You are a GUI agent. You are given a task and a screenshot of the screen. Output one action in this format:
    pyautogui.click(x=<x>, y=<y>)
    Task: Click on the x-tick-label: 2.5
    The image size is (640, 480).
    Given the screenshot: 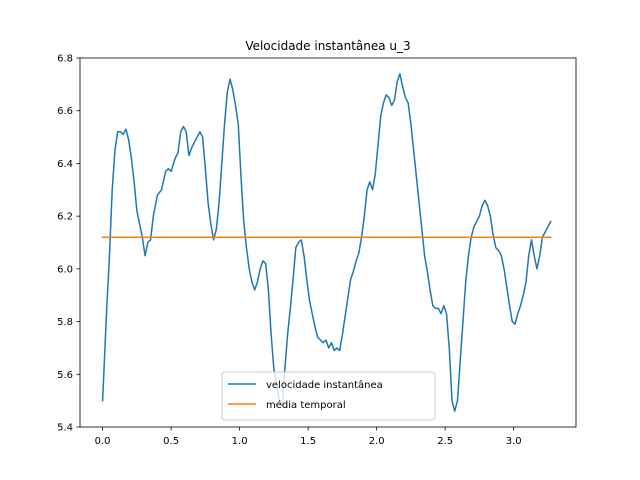 What is the action you would take?
    pyautogui.click(x=445, y=441)
    